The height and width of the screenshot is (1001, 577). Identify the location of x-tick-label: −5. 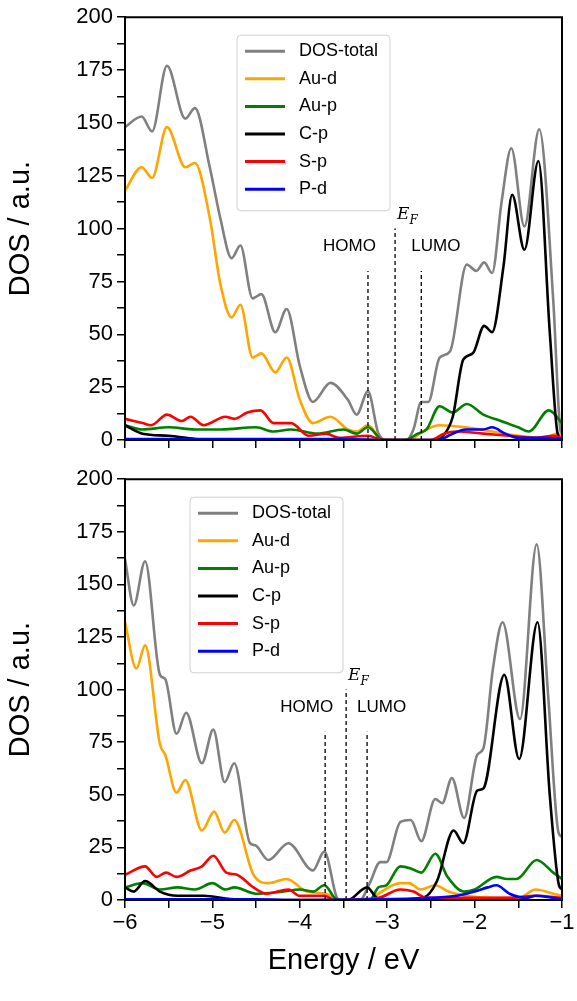
(212, 922).